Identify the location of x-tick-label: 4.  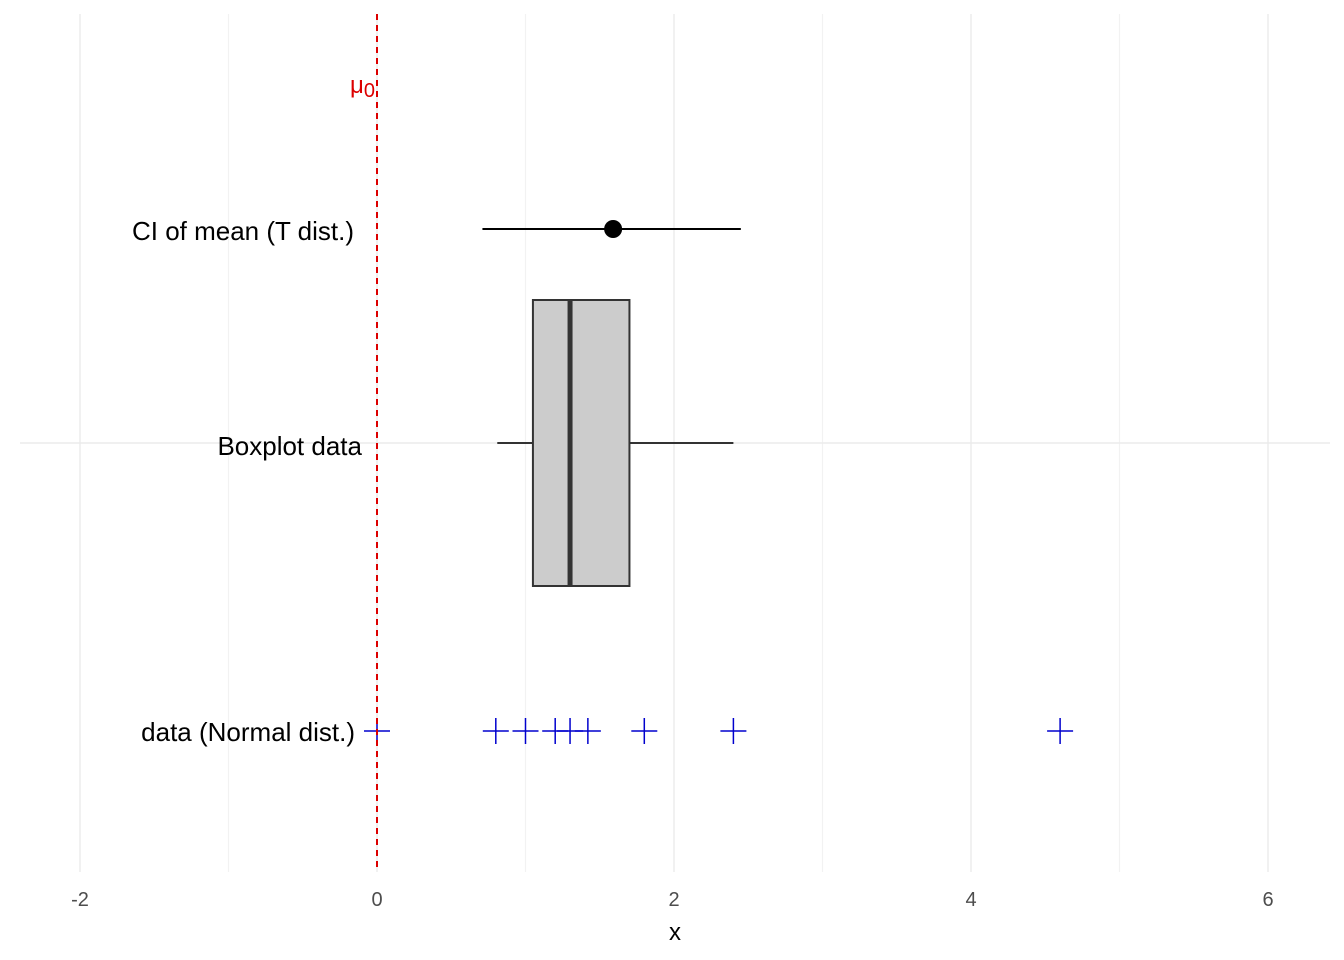
(970, 900).